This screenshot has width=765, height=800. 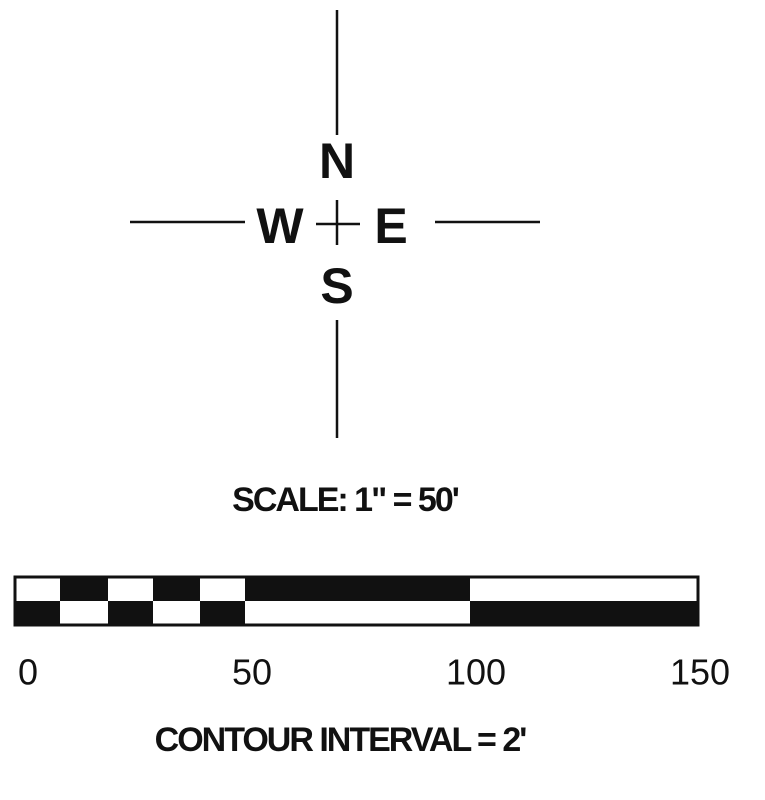 What do you see at coordinates (280, 226) in the screenshot?
I see `west-label: W` at bounding box center [280, 226].